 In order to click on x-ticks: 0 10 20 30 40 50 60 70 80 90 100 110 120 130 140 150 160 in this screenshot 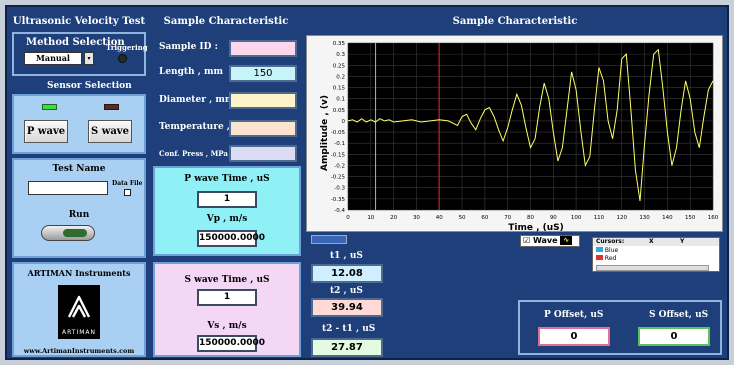, I will do `click(532, 218)`.